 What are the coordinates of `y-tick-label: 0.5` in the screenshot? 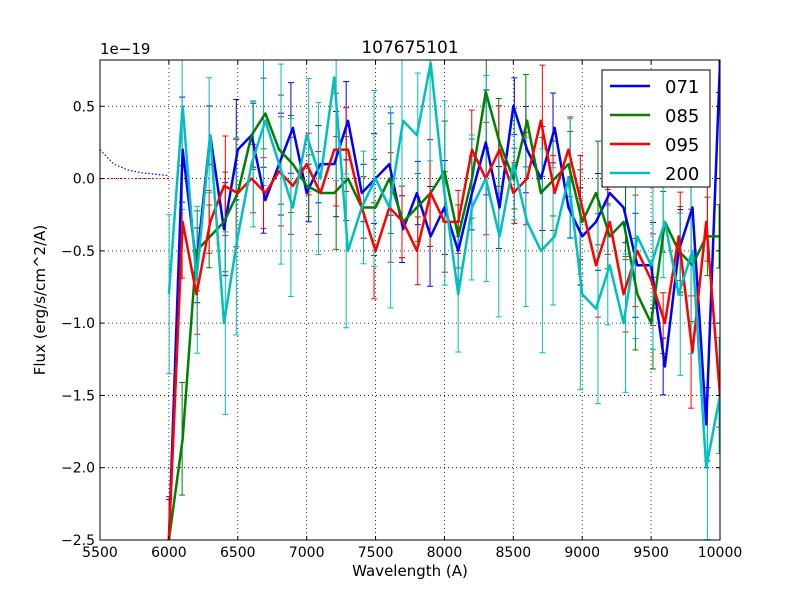 It's located at (84, 107).